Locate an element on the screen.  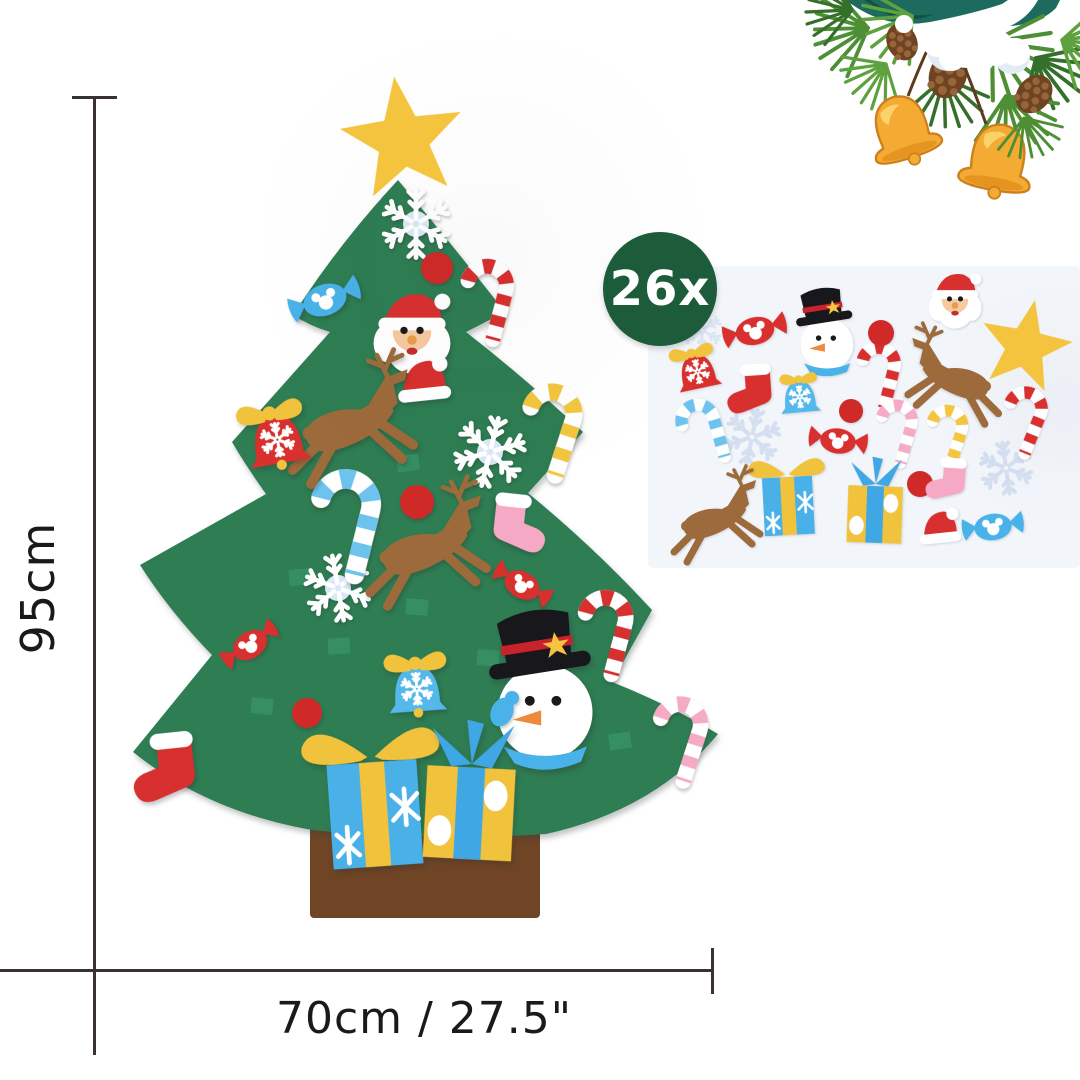
red-bell-ornament is located at coordinates (273, 433).